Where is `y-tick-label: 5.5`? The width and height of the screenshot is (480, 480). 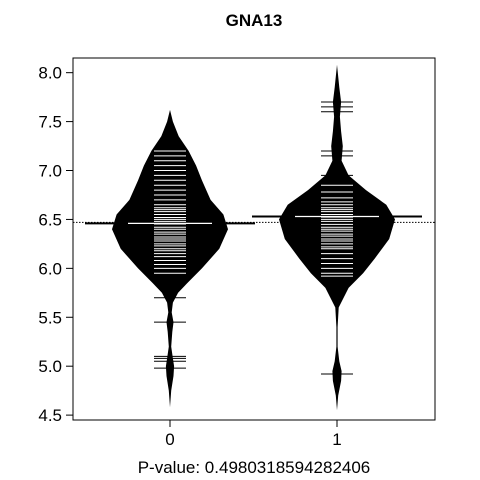 y-tick-label: 5.5 is located at coordinates (50, 317).